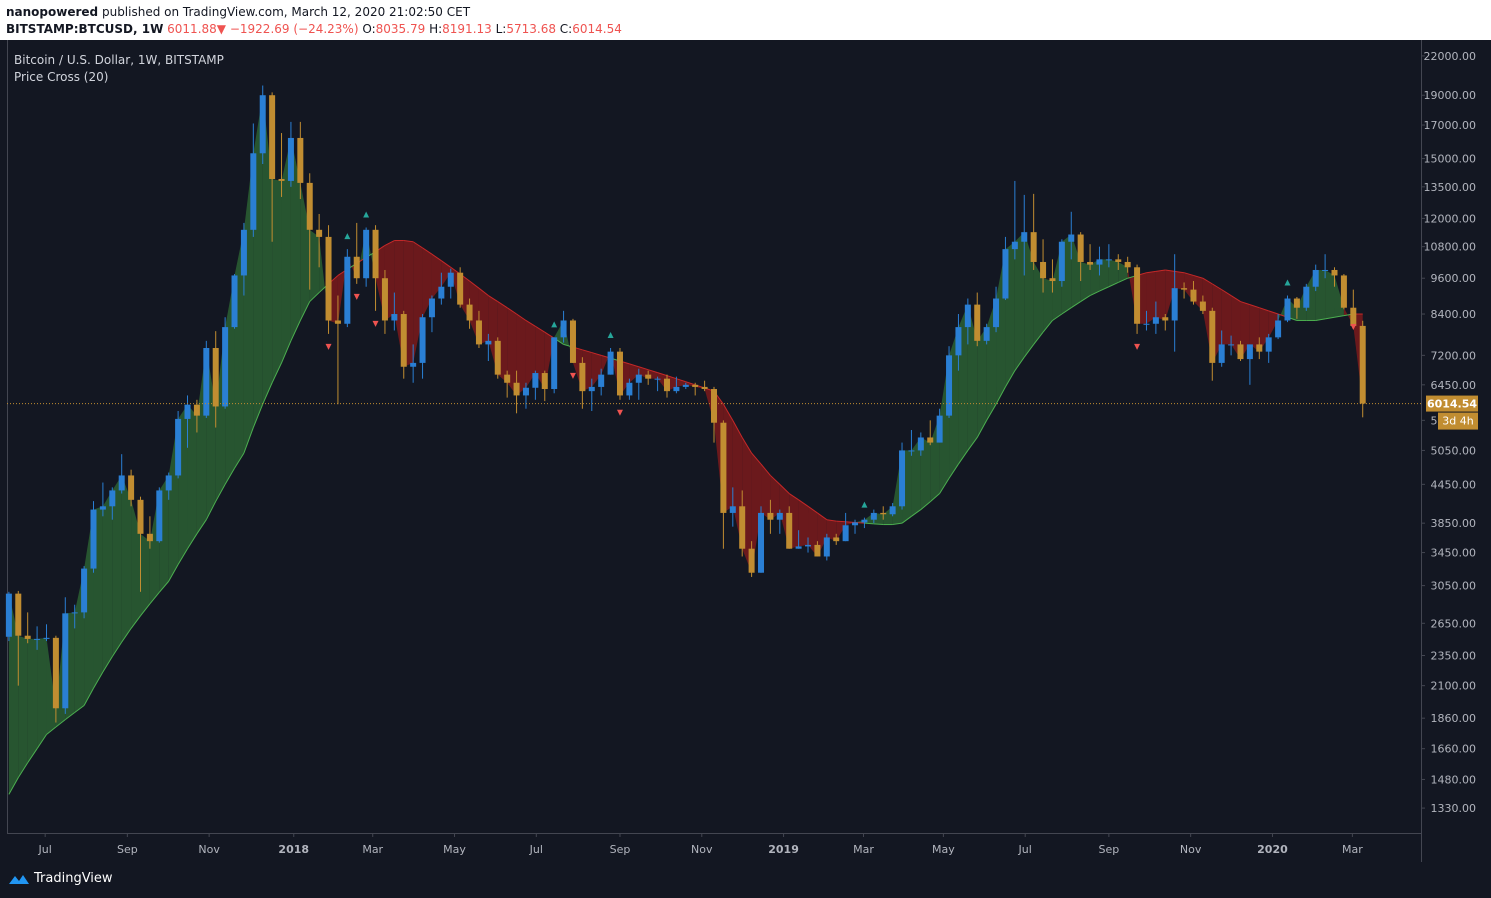  I want to click on x-tick-label: Sep, so click(620, 849).